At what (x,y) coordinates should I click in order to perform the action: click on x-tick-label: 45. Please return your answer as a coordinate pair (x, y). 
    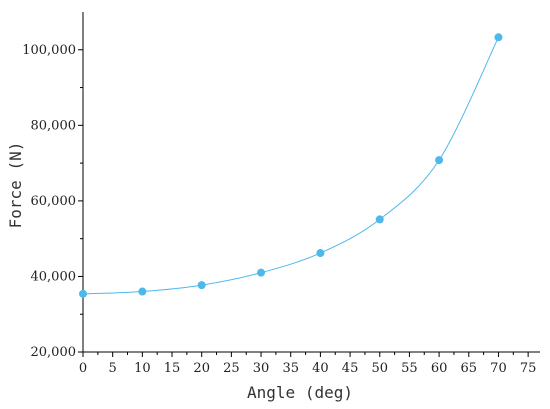
    Looking at the image, I should click on (350, 368).